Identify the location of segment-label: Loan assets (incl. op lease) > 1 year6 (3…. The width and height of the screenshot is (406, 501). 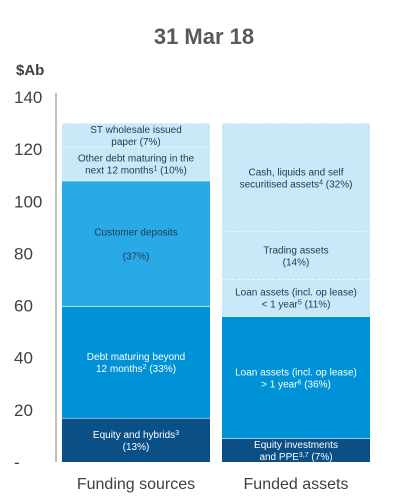
(296, 378).